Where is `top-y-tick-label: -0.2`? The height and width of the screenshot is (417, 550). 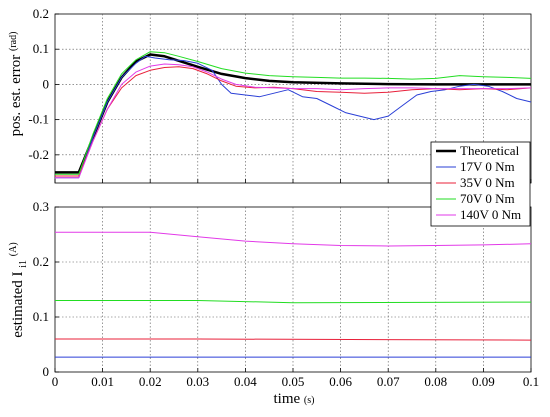 top-y-tick-label: -0.2 is located at coordinates (38, 154).